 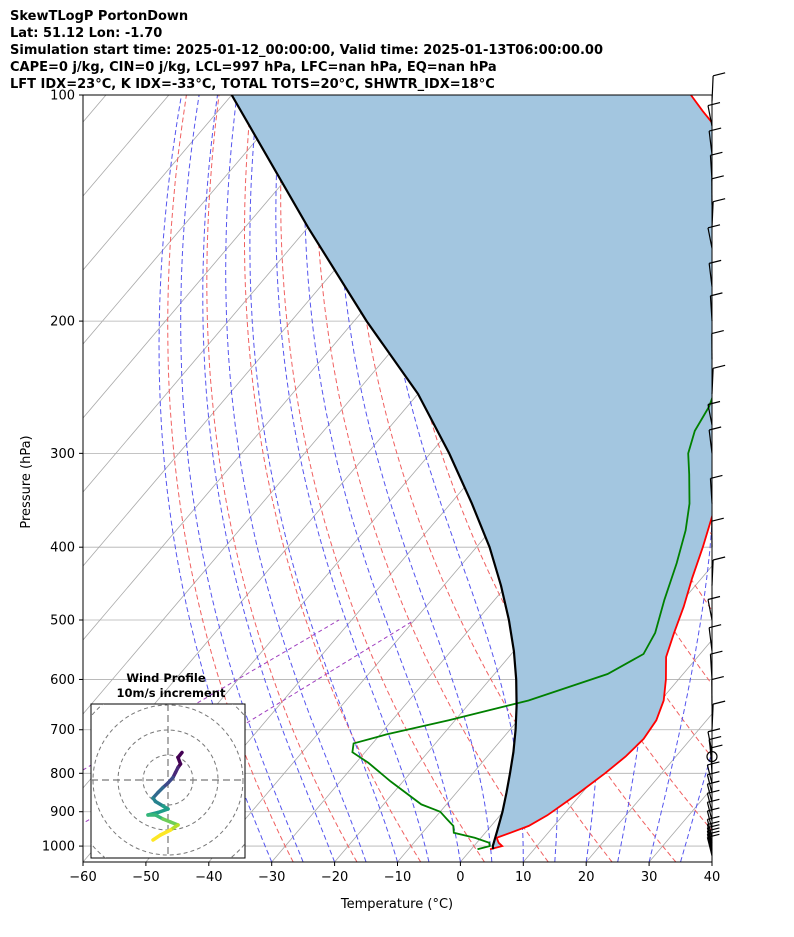 What do you see at coordinates (397, 877) in the screenshot?
I see `x-tick-label: −10` at bounding box center [397, 877].